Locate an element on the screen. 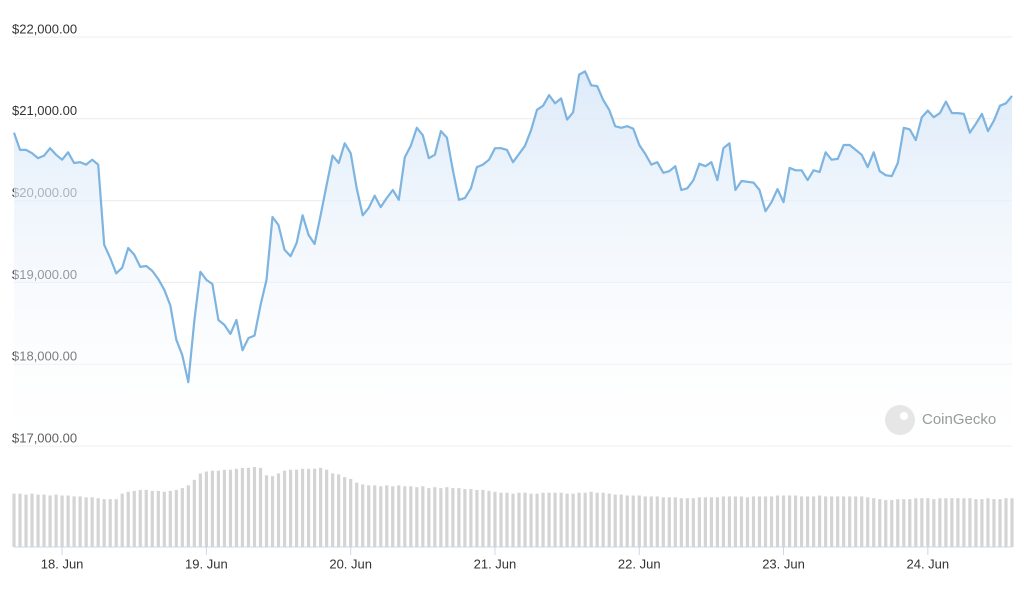  watermark: CoinGecko is located at coordinates (940, 420).